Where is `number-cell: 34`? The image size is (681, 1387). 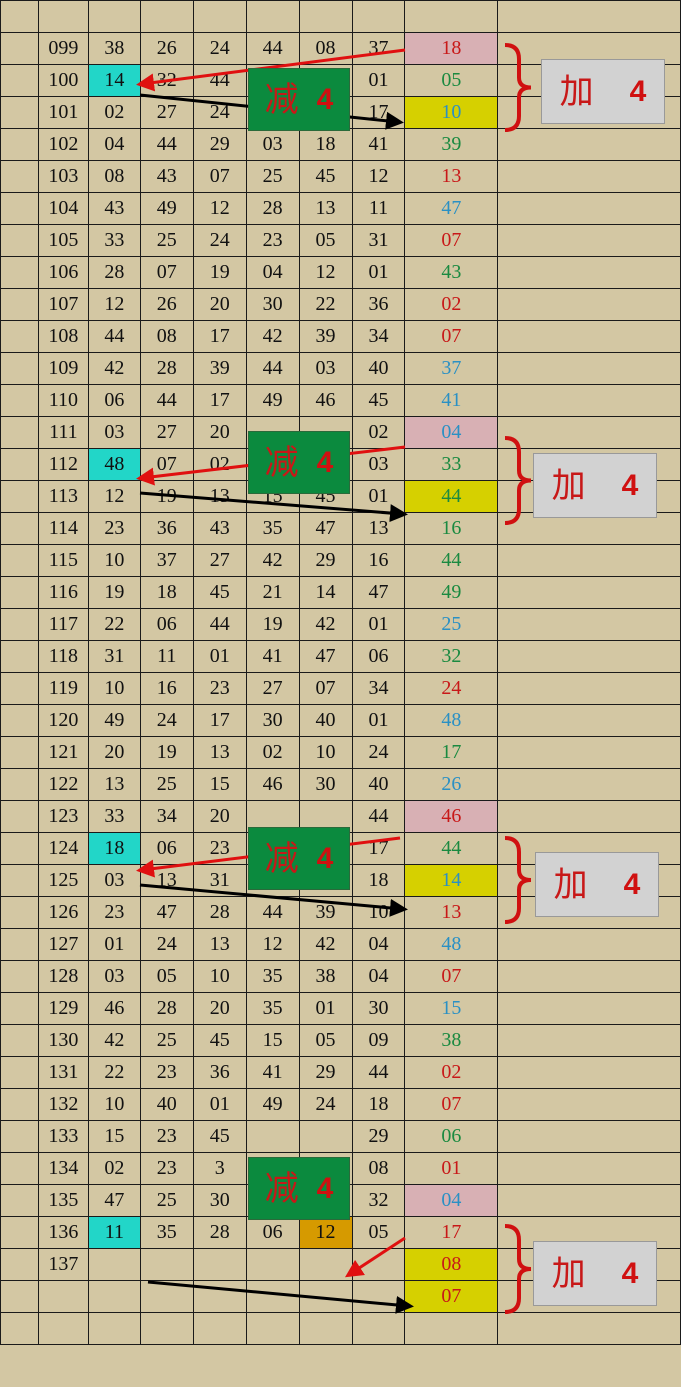
number-cell: 34 is located at coordinates (166, 816).